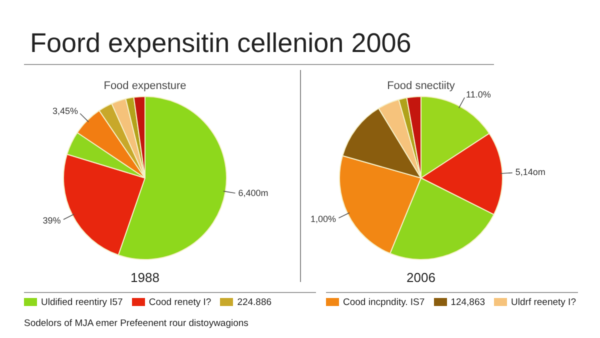 This screenshot has height=338, width=600. What do you see at coordinates (421, 86) in the screenshot?
I see `chart-subtitle: Food snectiity` at bounding box center [421, 86].